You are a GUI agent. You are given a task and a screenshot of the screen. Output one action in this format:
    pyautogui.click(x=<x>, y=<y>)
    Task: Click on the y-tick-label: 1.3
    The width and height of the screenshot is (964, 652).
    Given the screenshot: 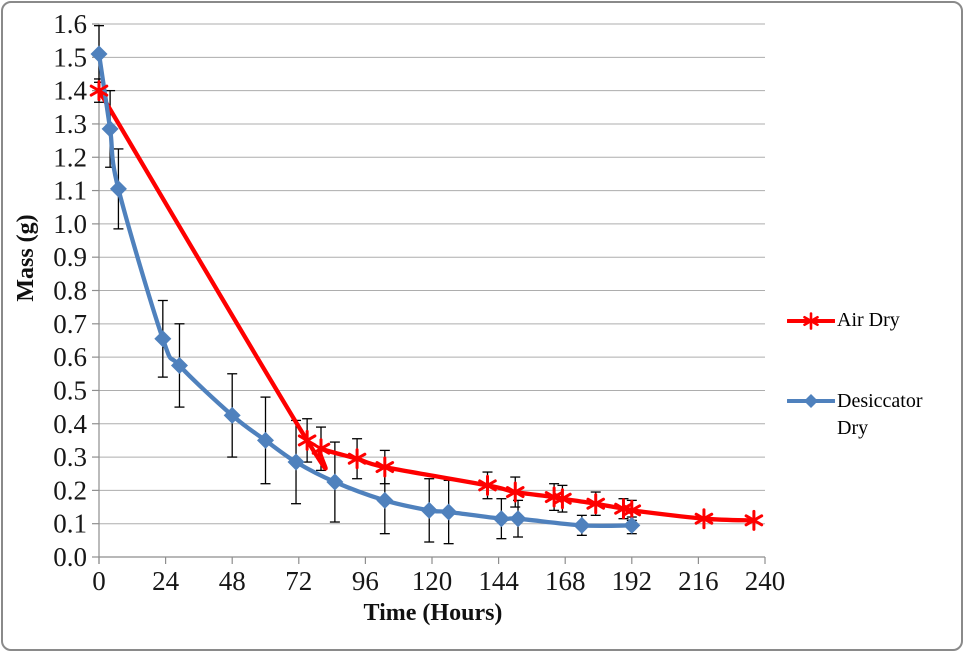 What is the action you would take?
    pyautogui.click(x=70, y=124)
    